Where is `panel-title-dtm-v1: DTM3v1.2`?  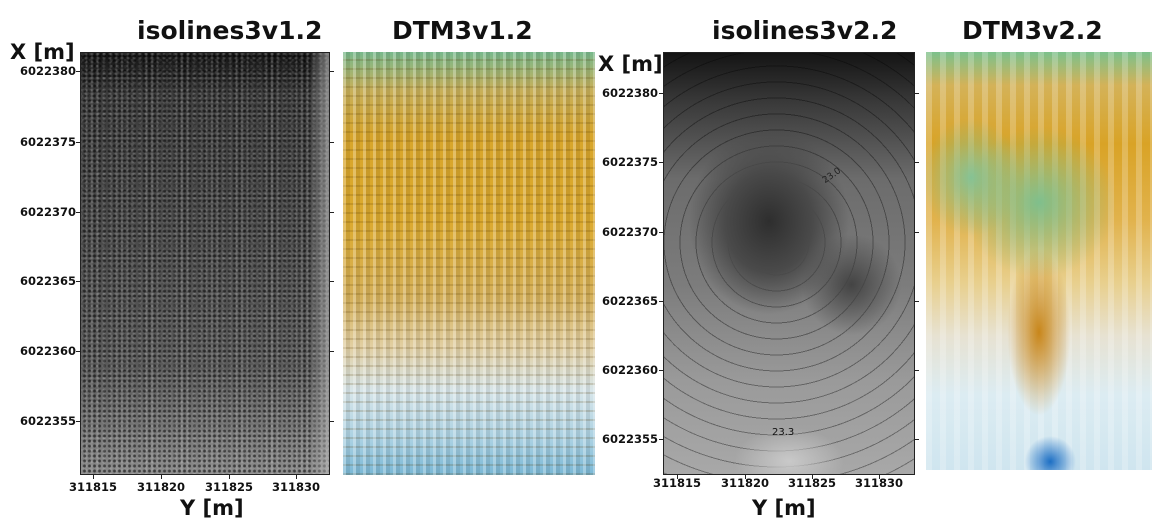
panel-title-dtm-v1: DTM3v1.2 is located at coordinates (462, 30).